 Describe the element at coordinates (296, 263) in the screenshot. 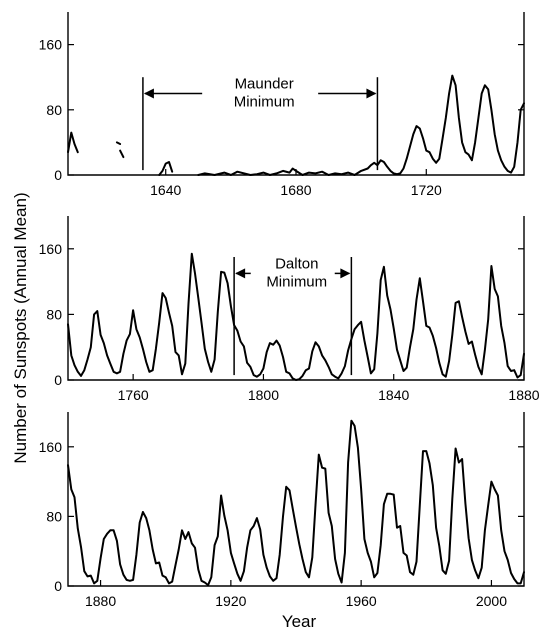

I see `minimum-label-line: Dalton` at that location.